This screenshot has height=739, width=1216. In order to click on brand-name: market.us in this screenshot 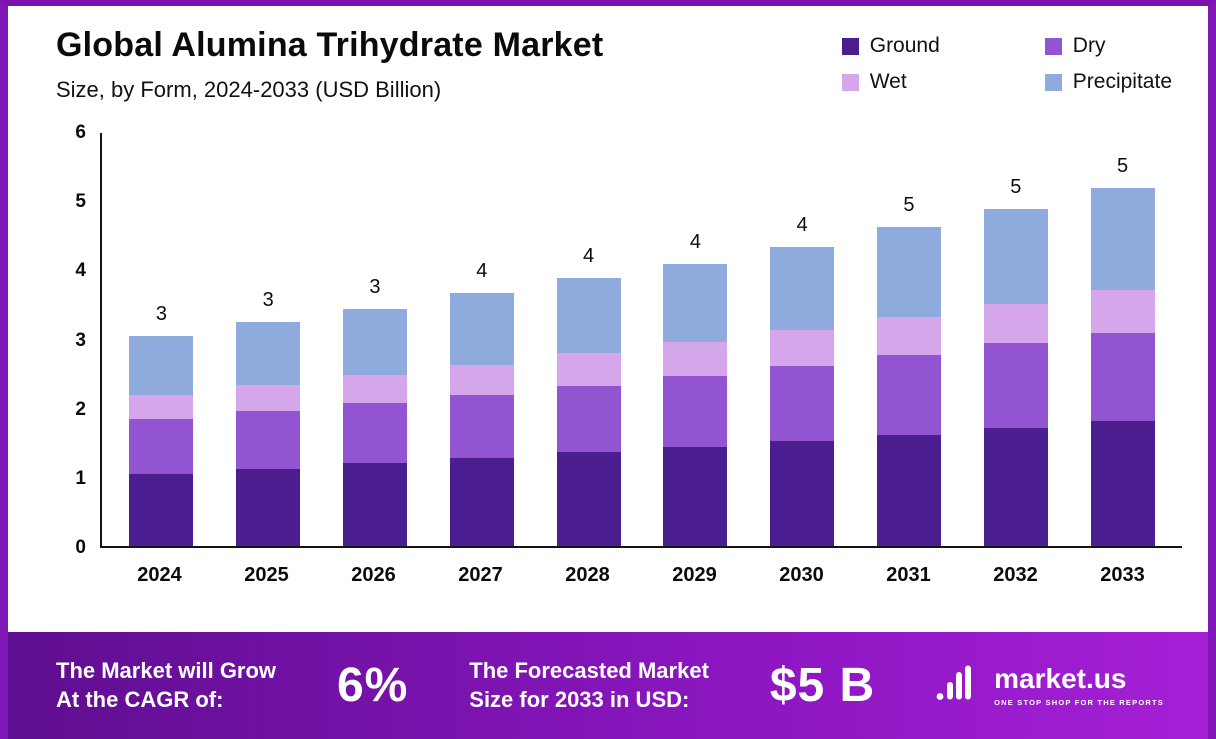, I will do `click(1060, 678)`.